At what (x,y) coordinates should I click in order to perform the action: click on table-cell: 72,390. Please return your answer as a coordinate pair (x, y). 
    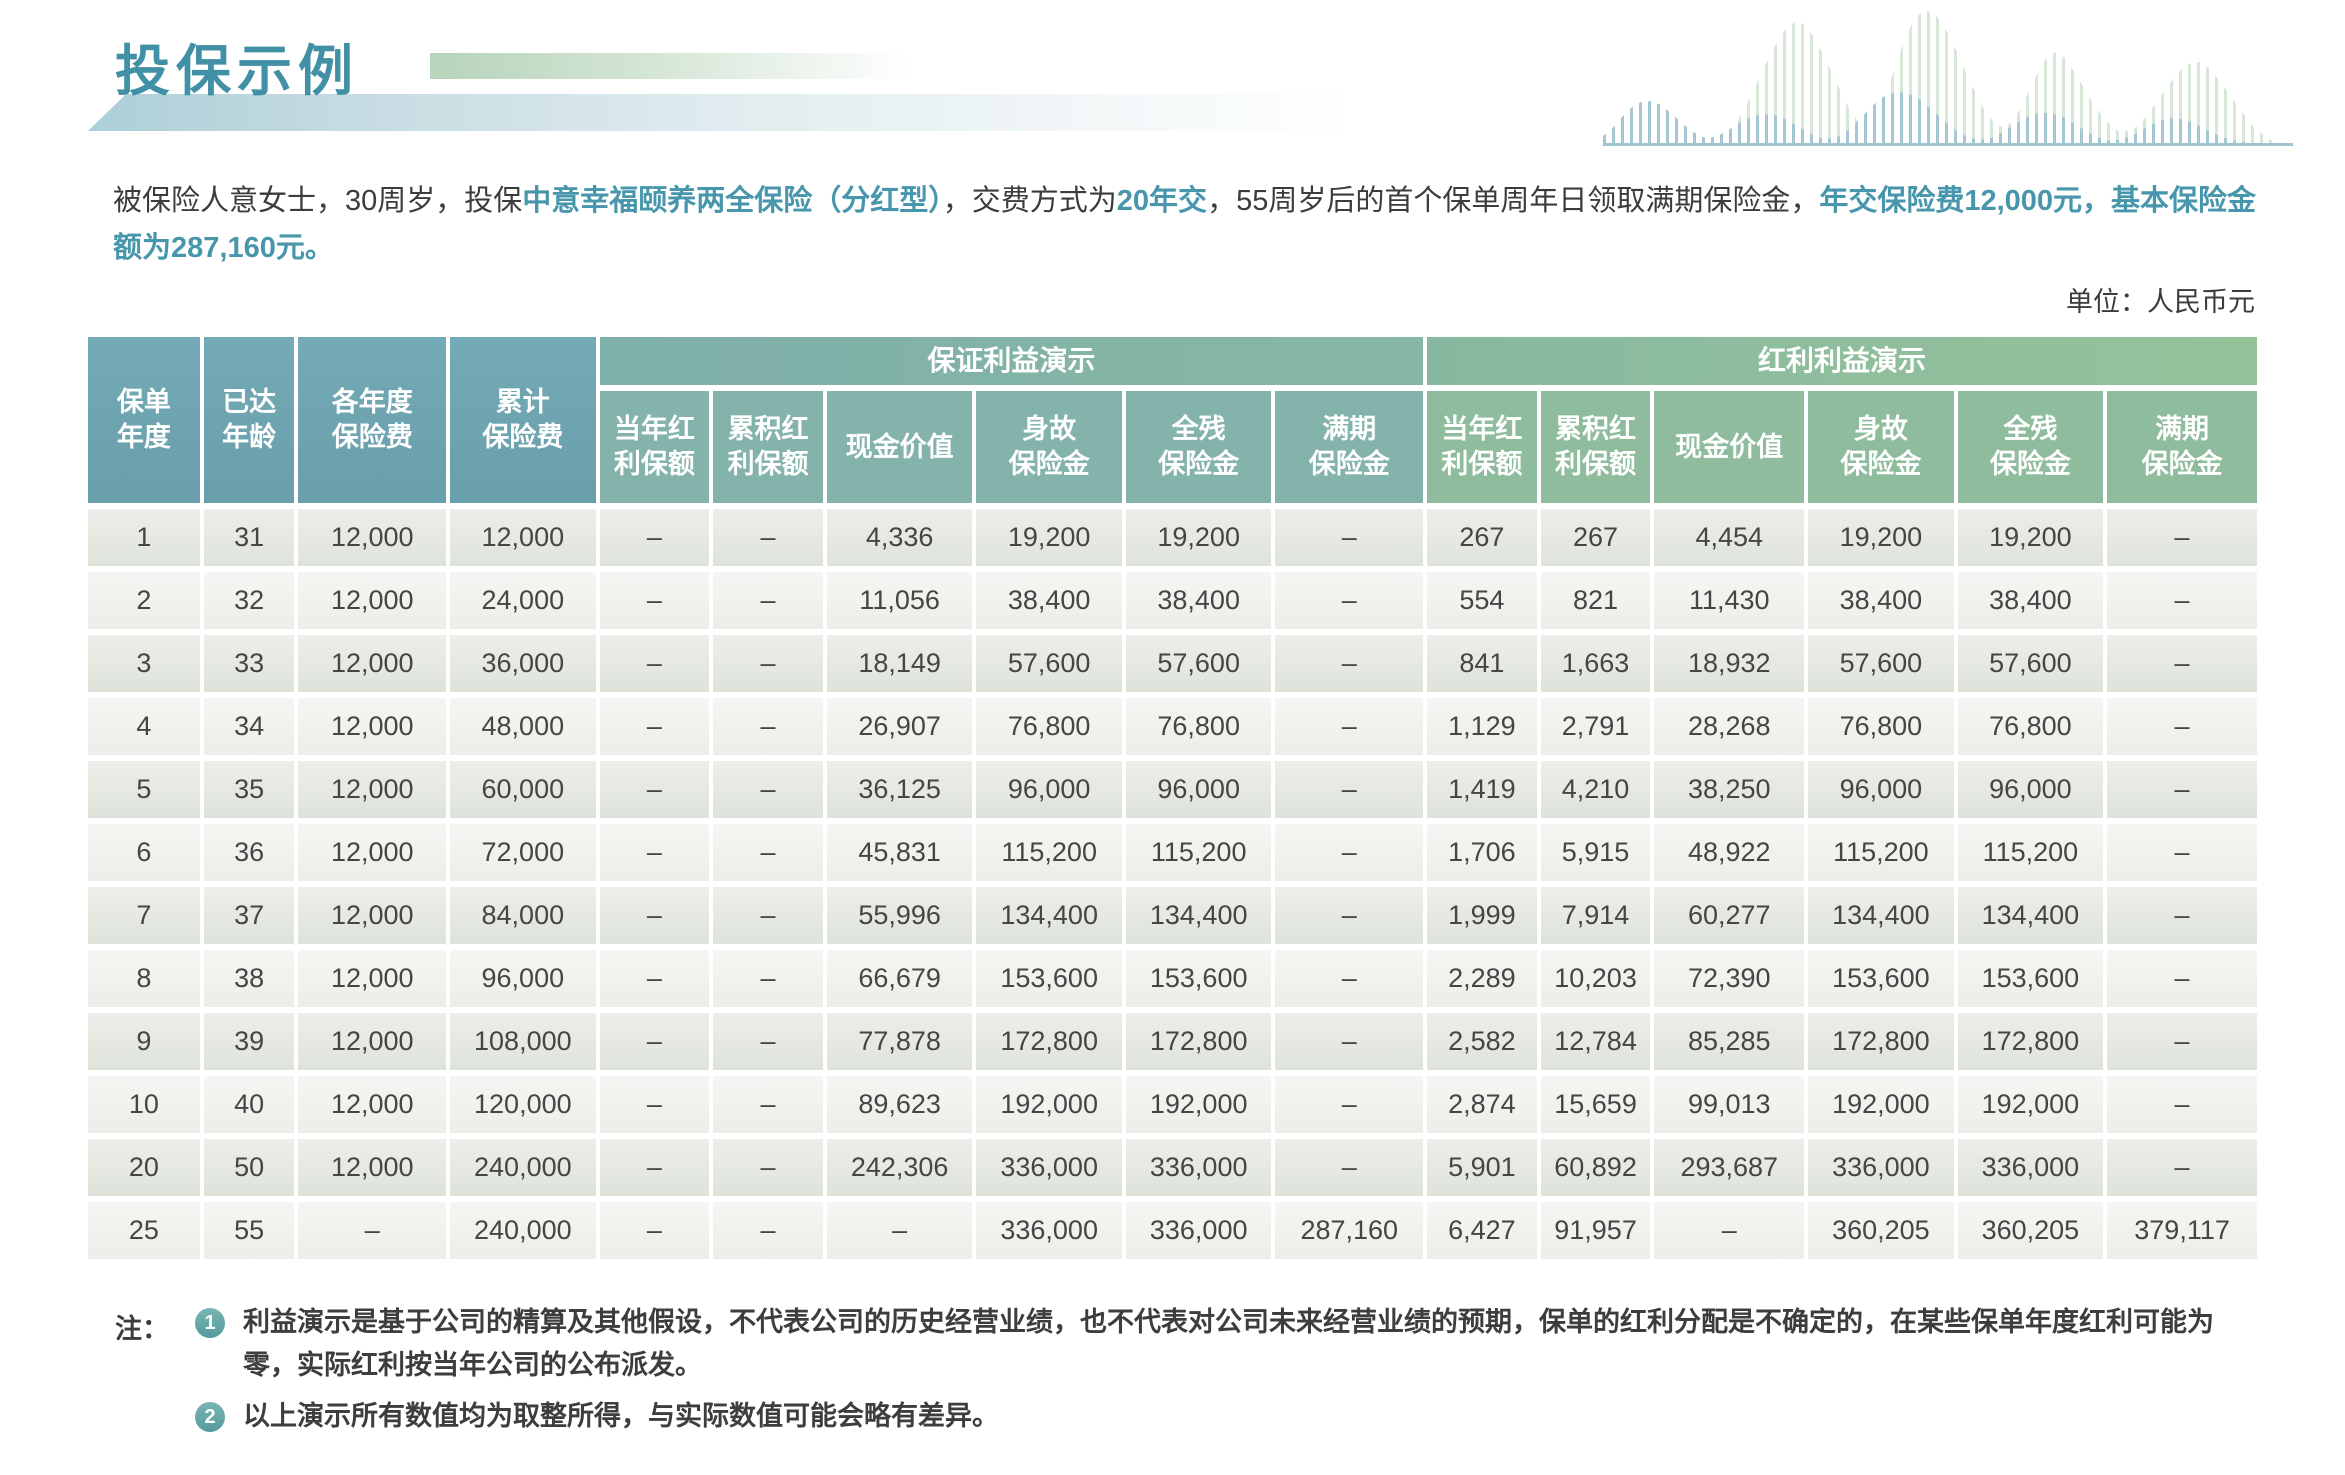
    Looking at the image, I should click on (1729, 978).